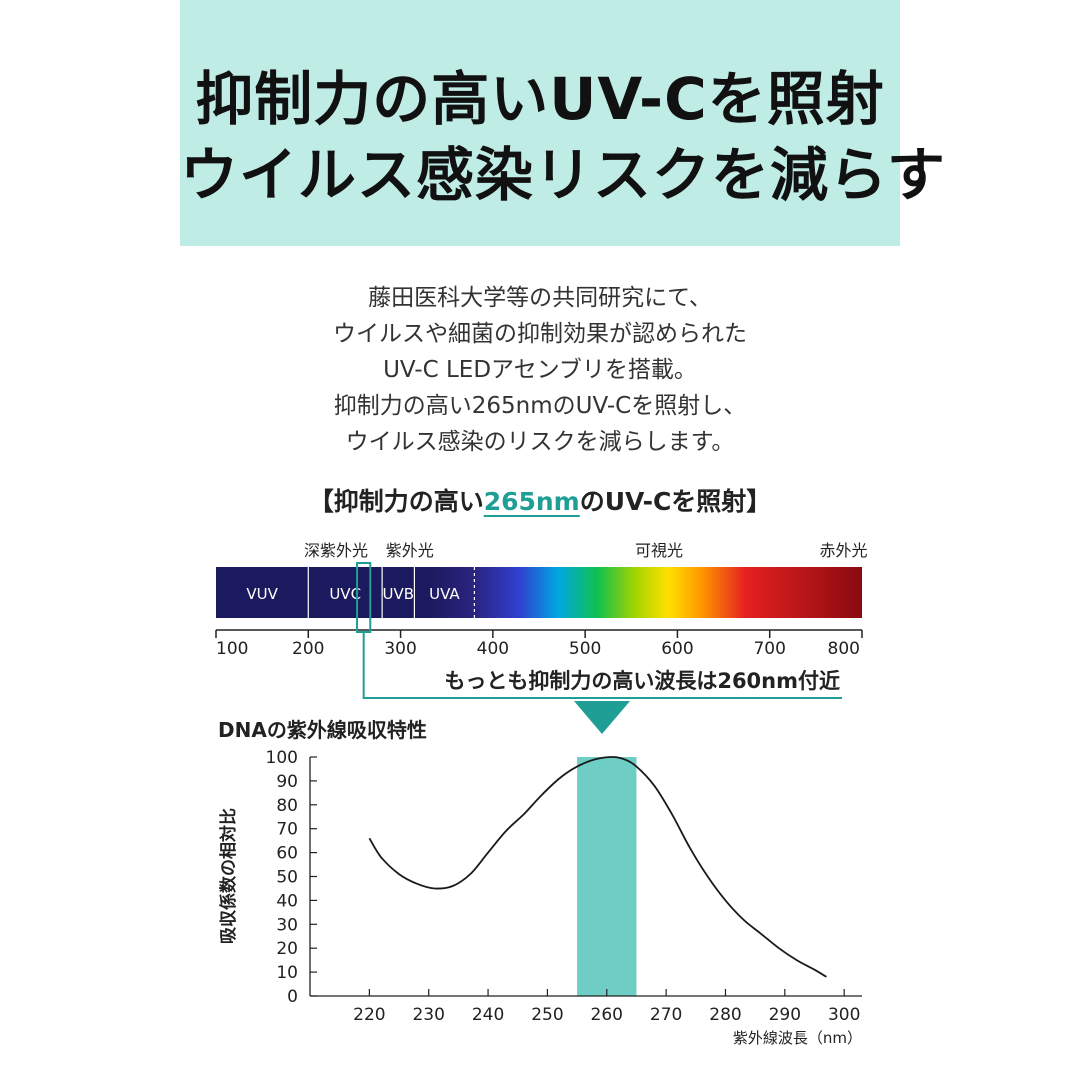  What do you see at coordinates (540, 442) in the screenshot?
I see `description-line: ウイルス感染のリスクを減らします。` at bounding box center [540, 442].